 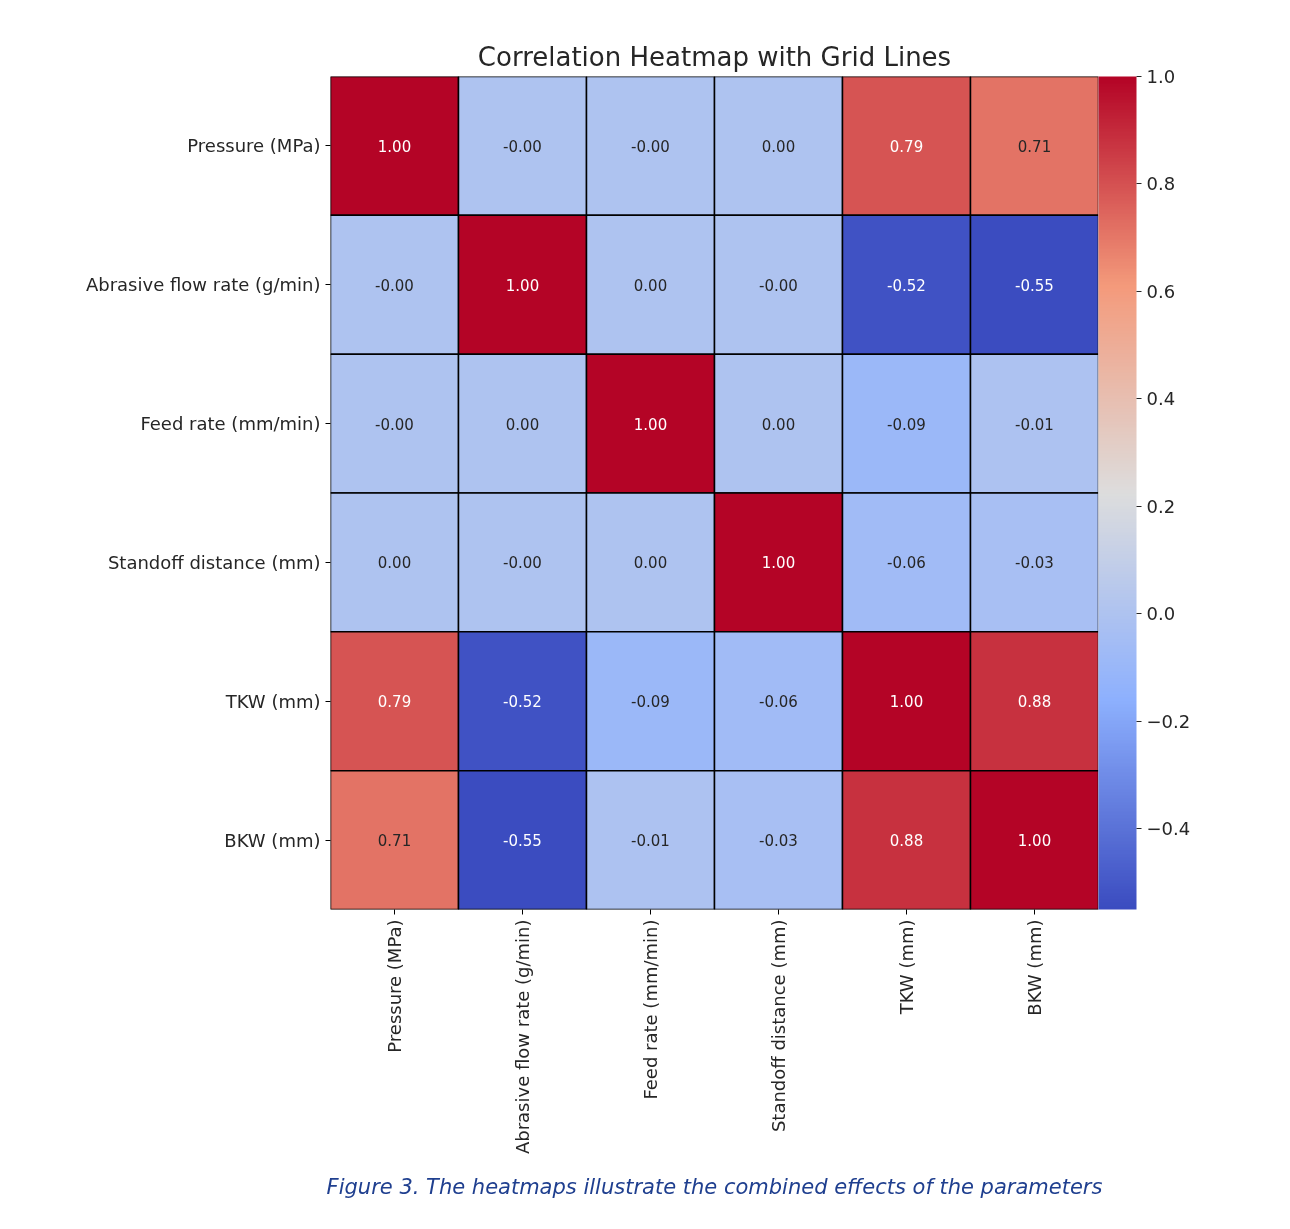 I want to click on color-bar-label: 1.0, so click(x=1161, y=76).